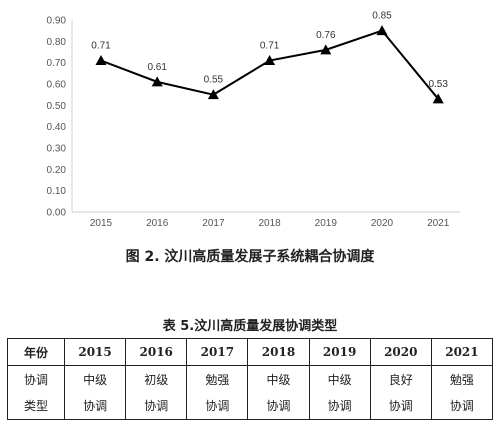  Describe the element at coordinates (57, 170) in the screenshot. I see `y-tick-label: 0.20` at that location.